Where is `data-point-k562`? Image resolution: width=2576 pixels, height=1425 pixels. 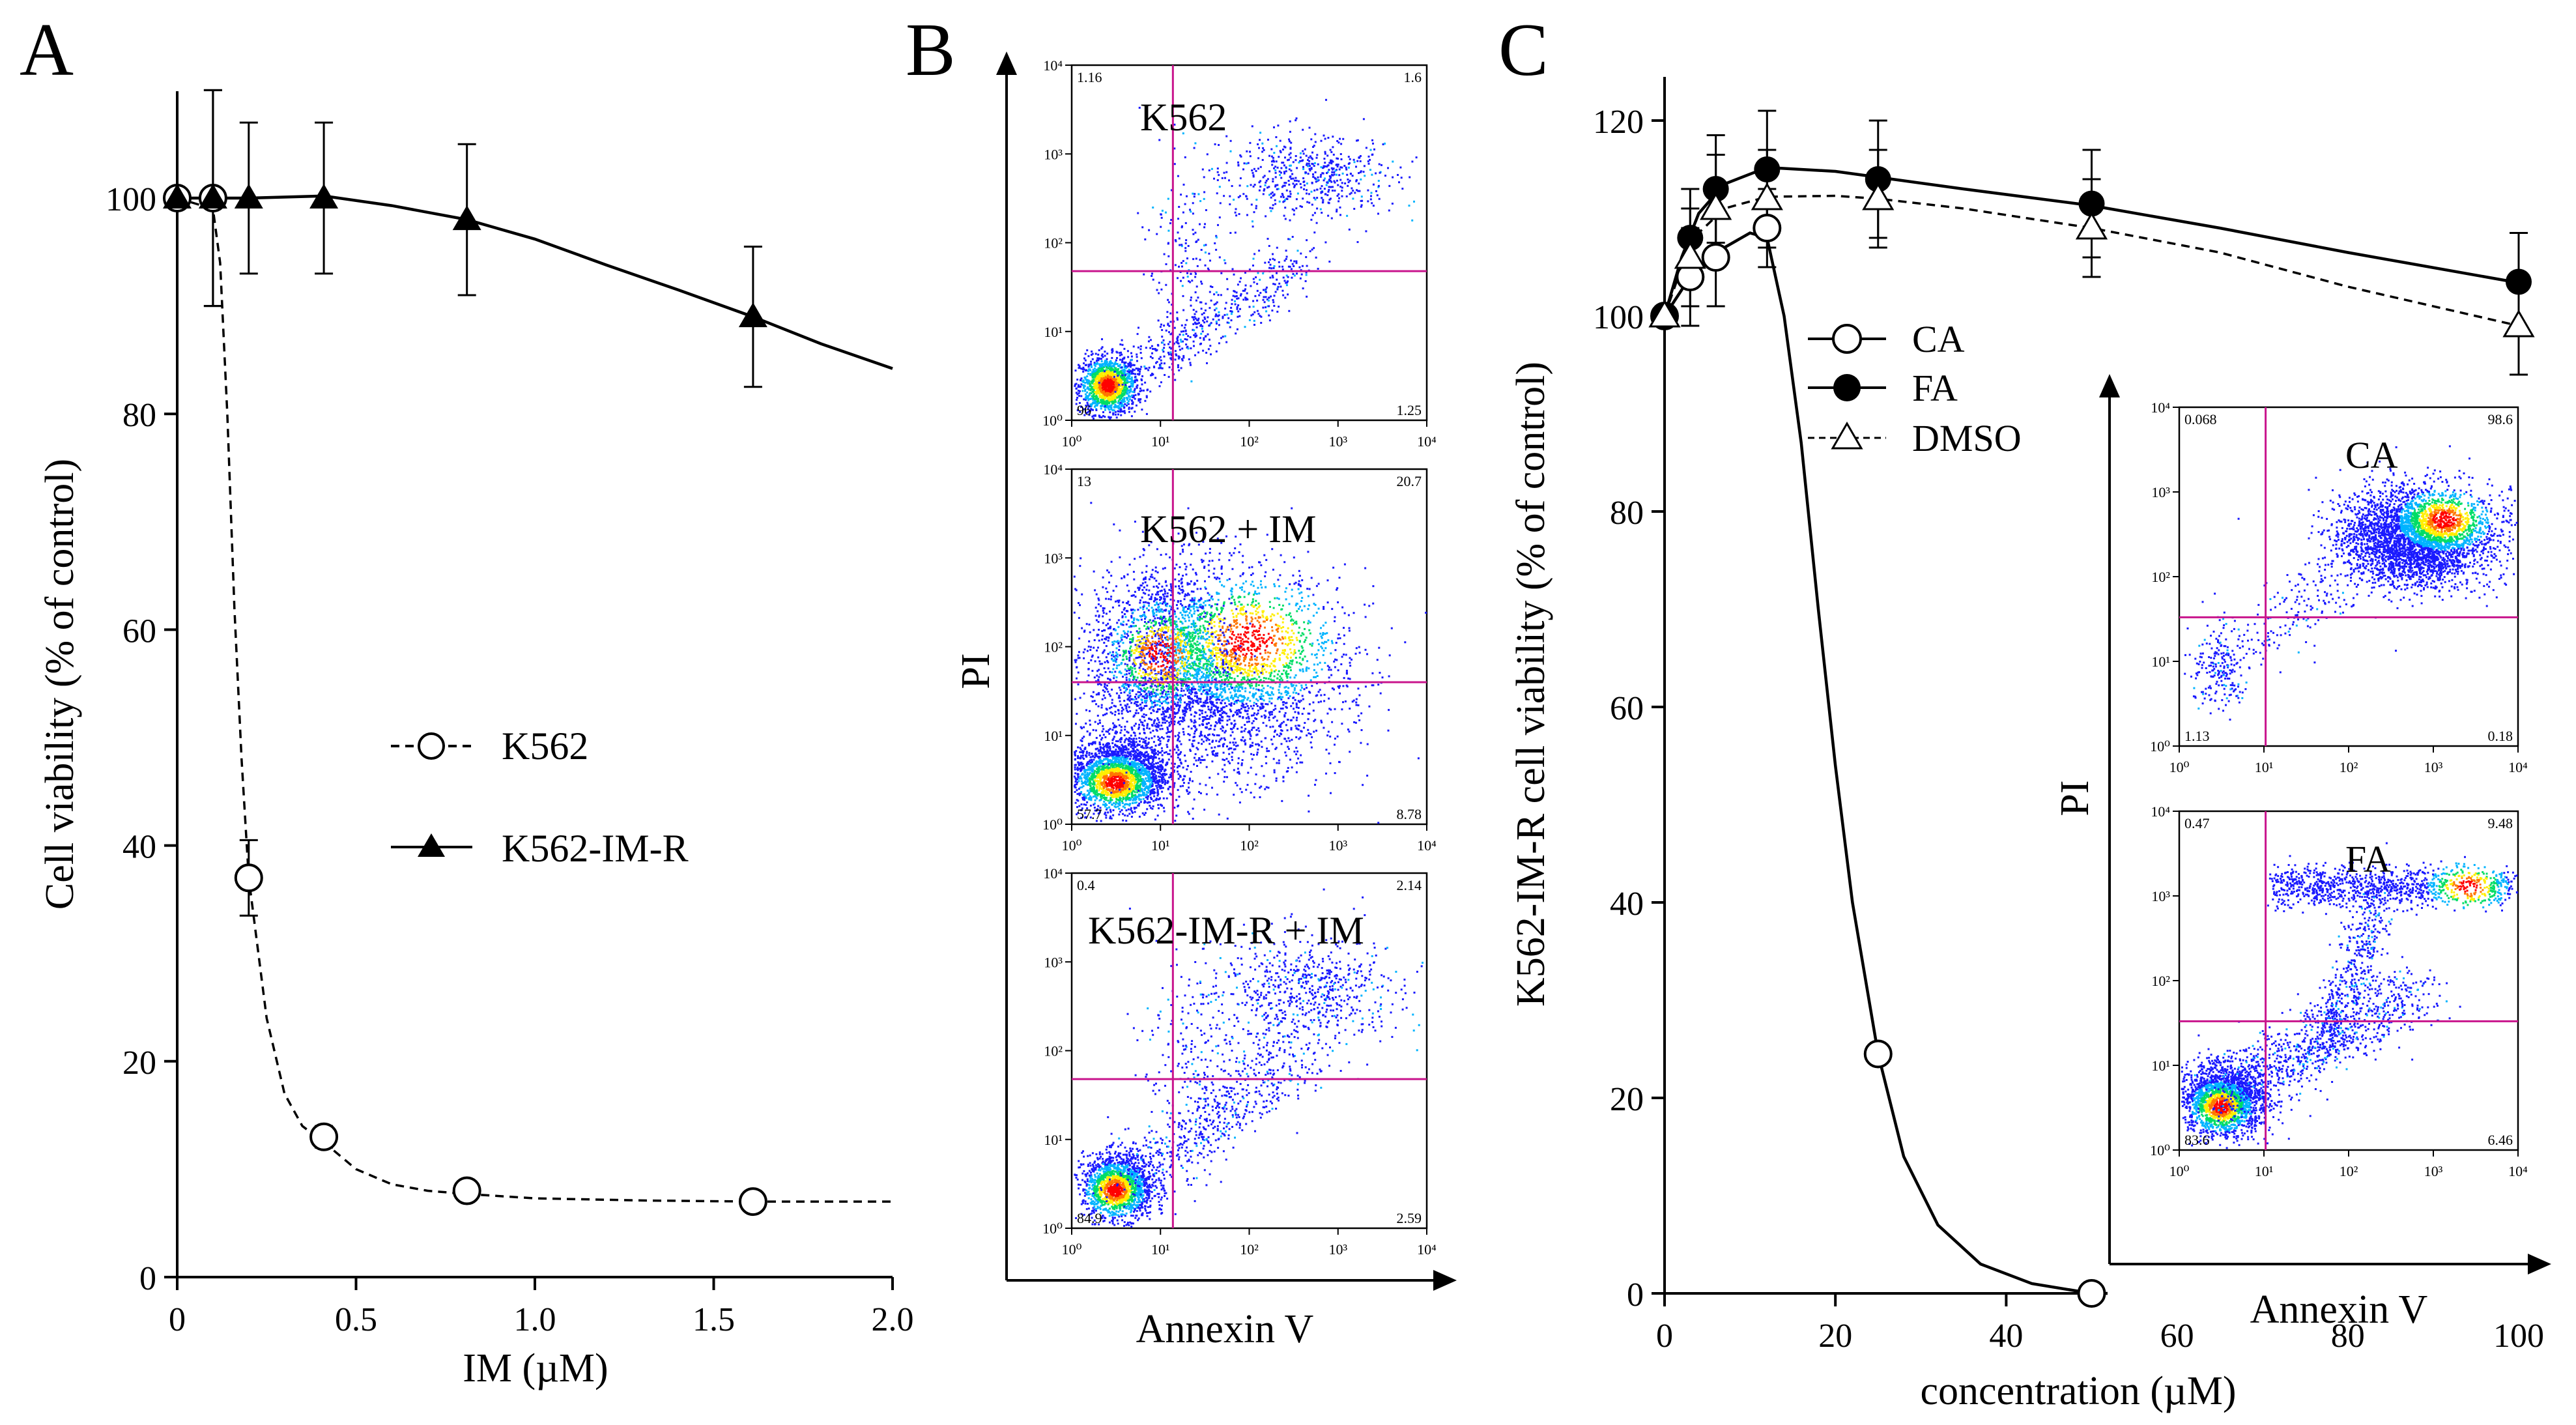 data-point-k562 is located at coordinates (248, 878).